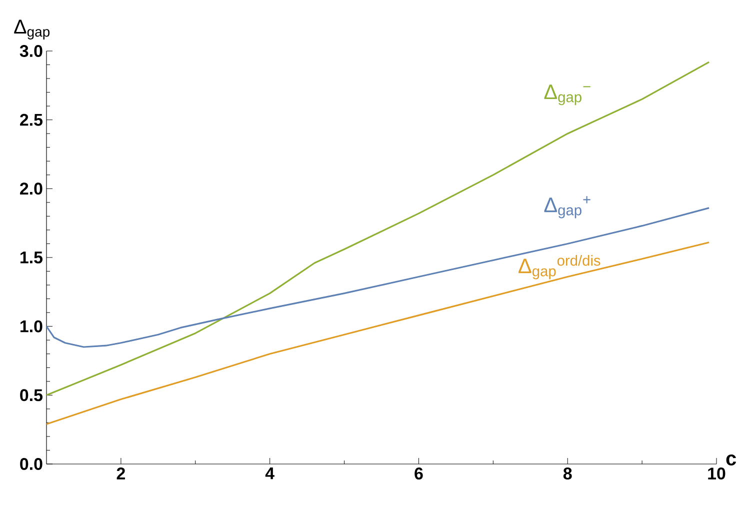 The height and width of the screenshot is (505, 750). I want to click on y-tick-label: 0.5, so click(31, 395).